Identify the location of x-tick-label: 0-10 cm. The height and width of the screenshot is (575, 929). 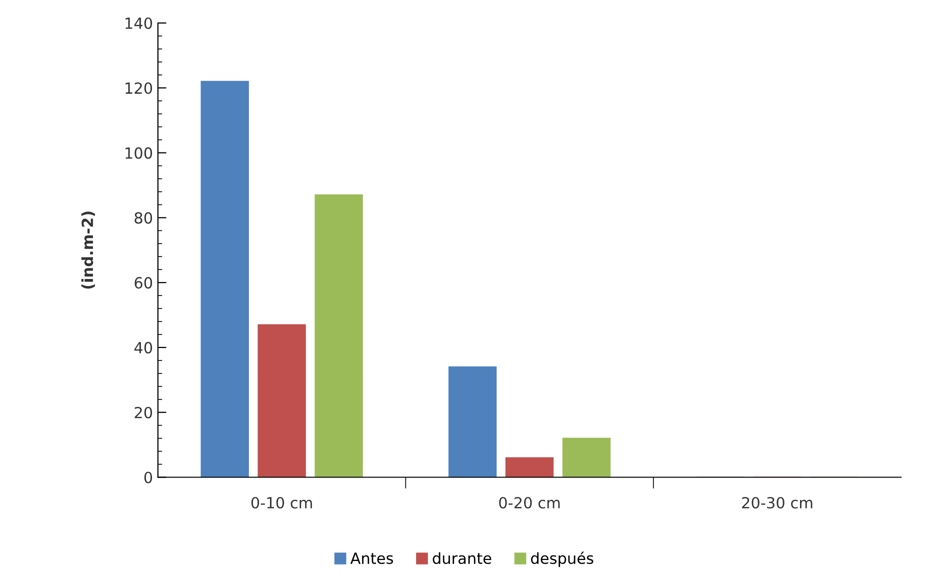
(281, 502).